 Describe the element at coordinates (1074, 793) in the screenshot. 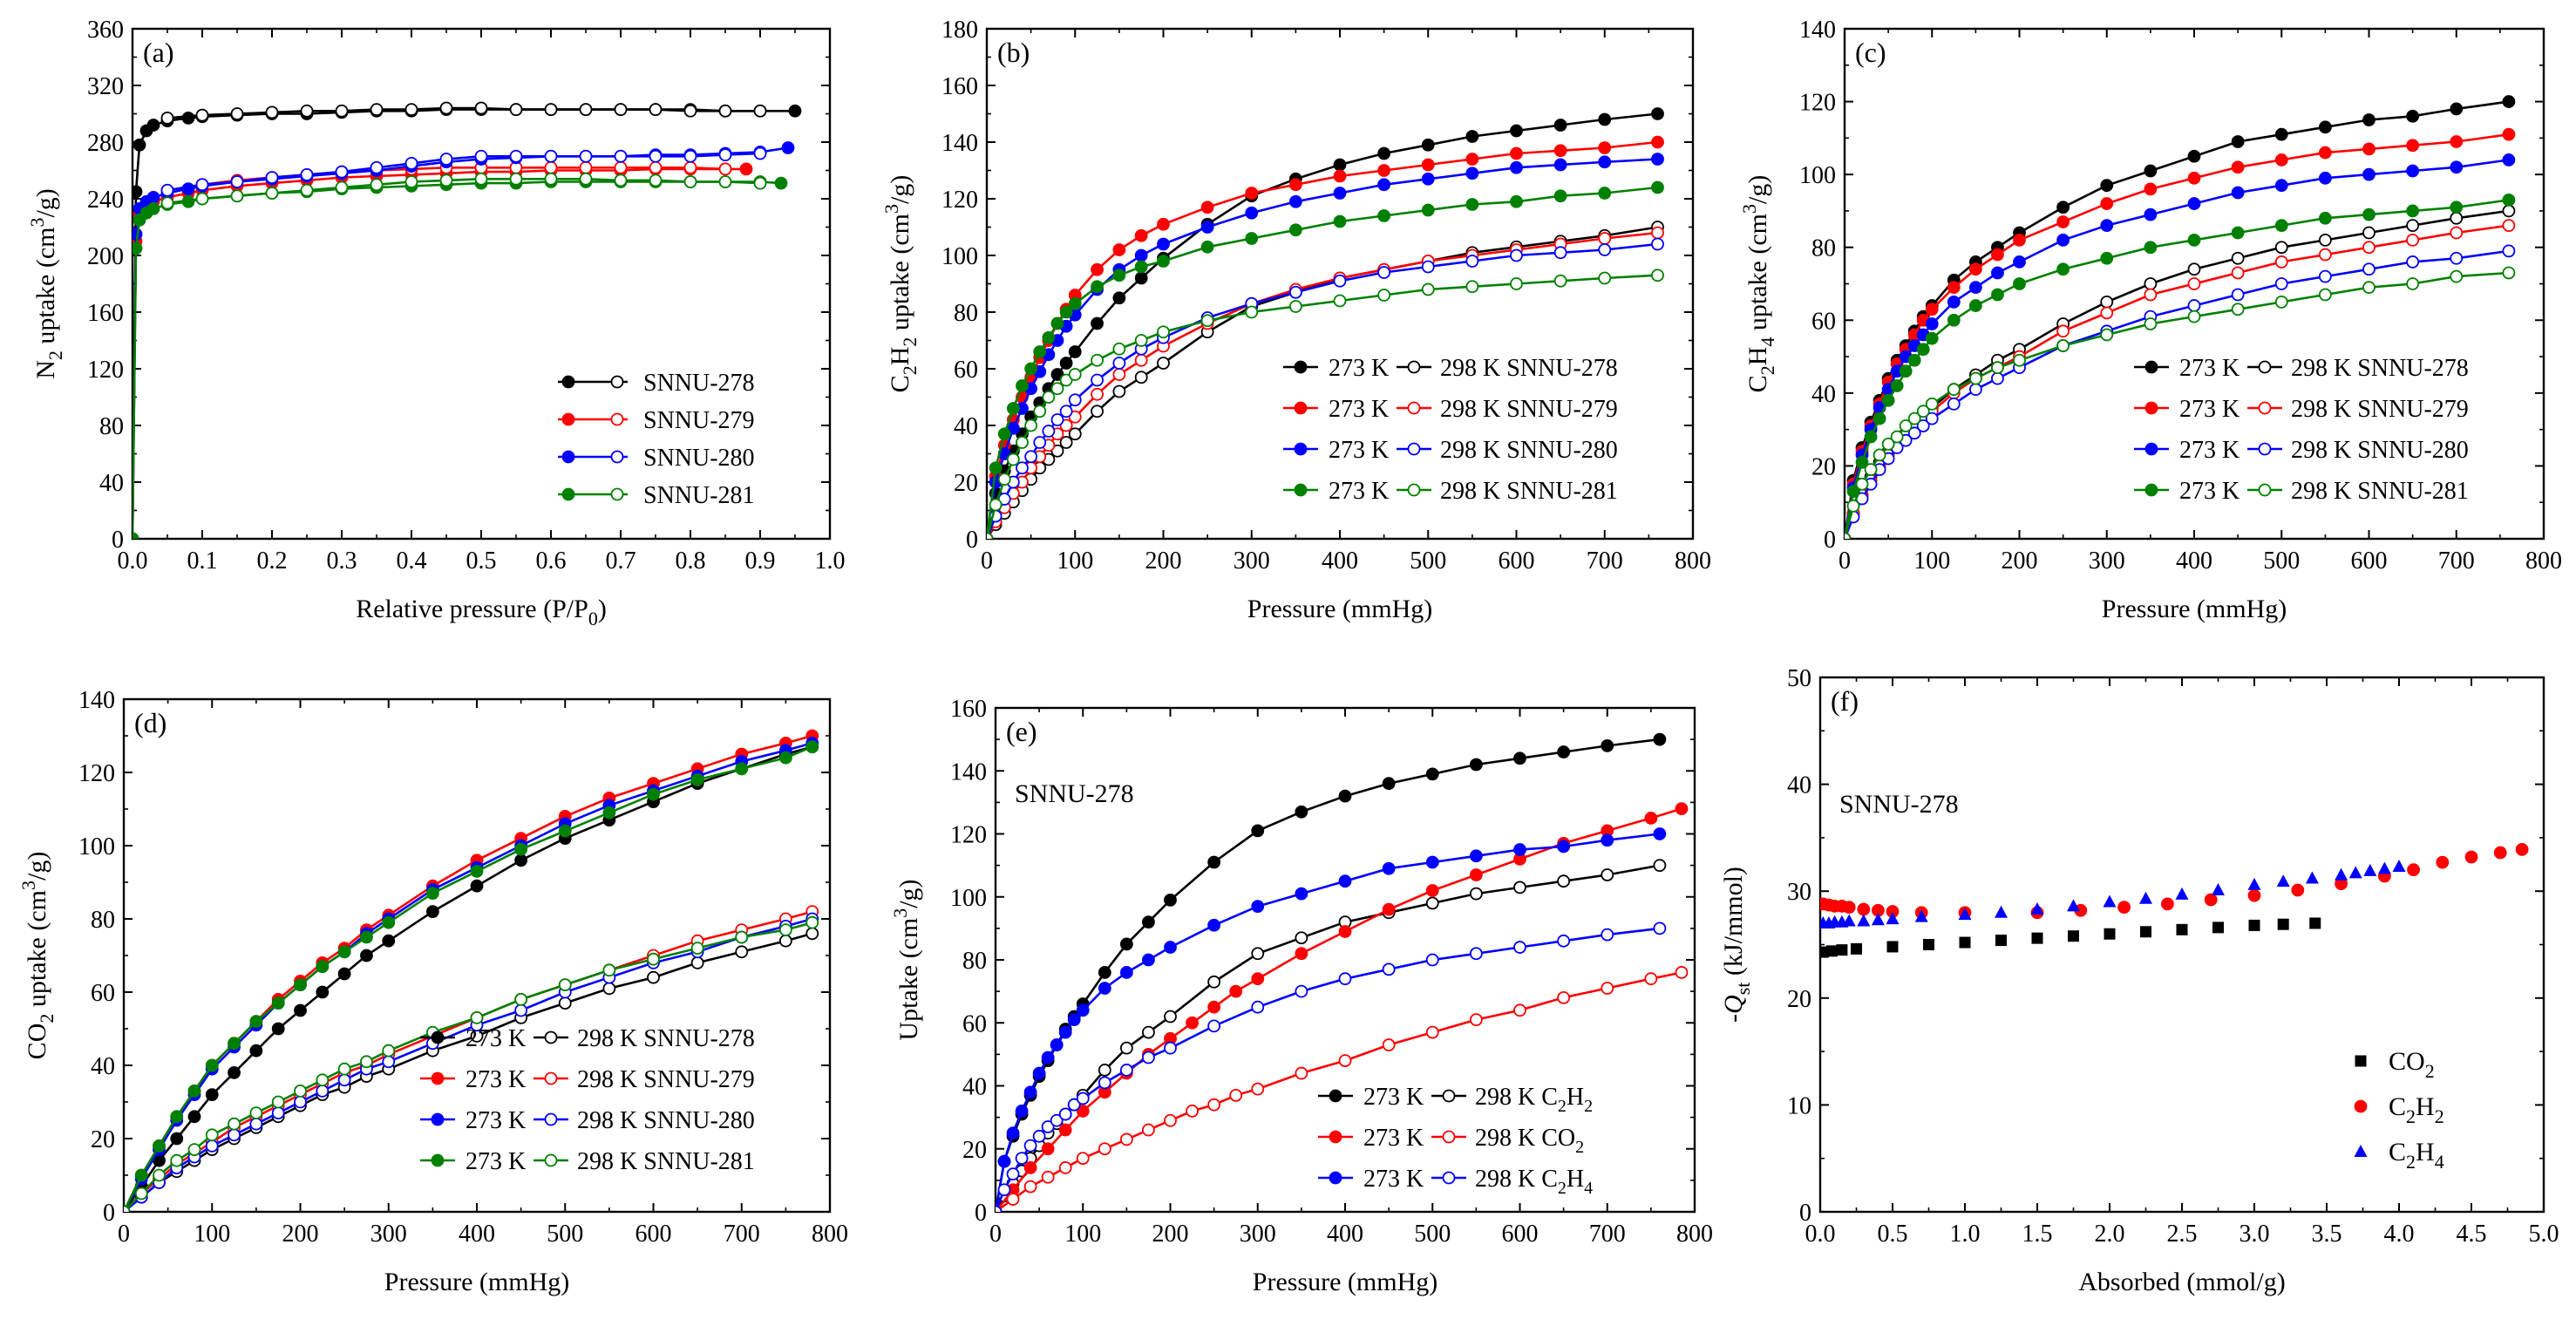

I see `sample-annotation: SNNU-278` at that location.